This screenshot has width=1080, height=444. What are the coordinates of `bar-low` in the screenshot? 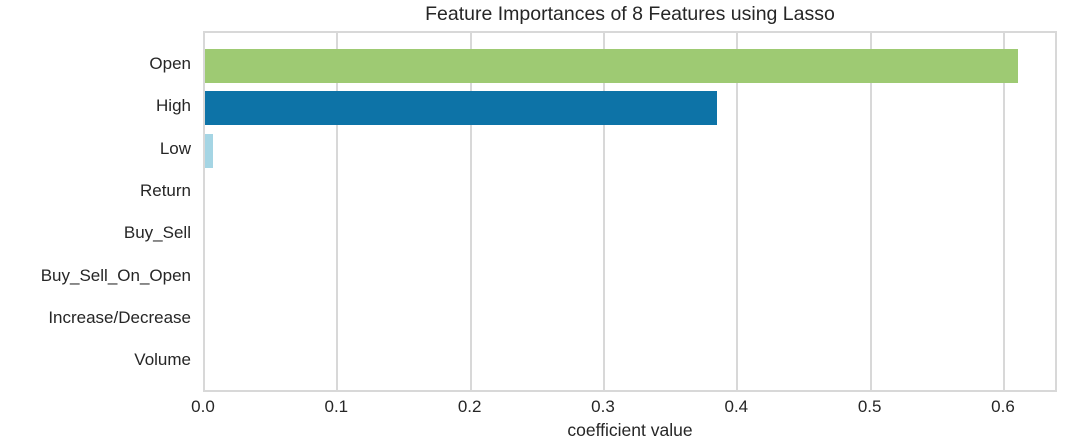 It's located at (209, 150).